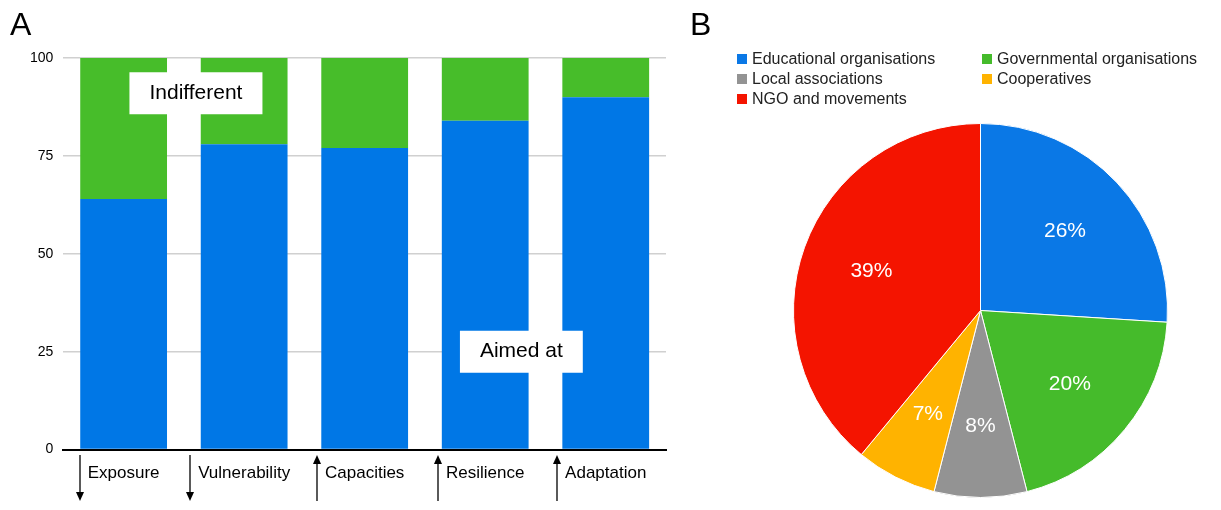 The image size is (1221, 510). Describe the element at coordinates (485, 473) in the screenshot. I see `x-tick-label: Resilience` at that location.